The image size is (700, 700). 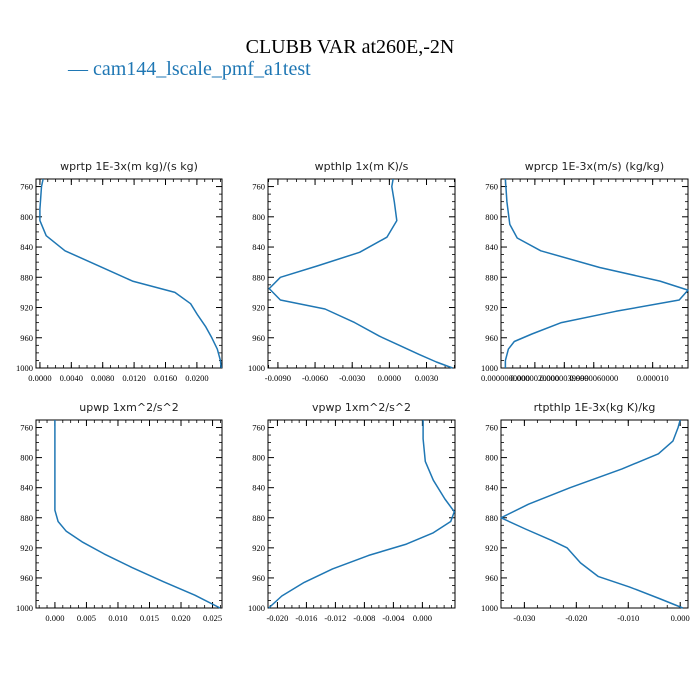 I want to click on x-tick-label: -0.010, so click(x=628, y=618).